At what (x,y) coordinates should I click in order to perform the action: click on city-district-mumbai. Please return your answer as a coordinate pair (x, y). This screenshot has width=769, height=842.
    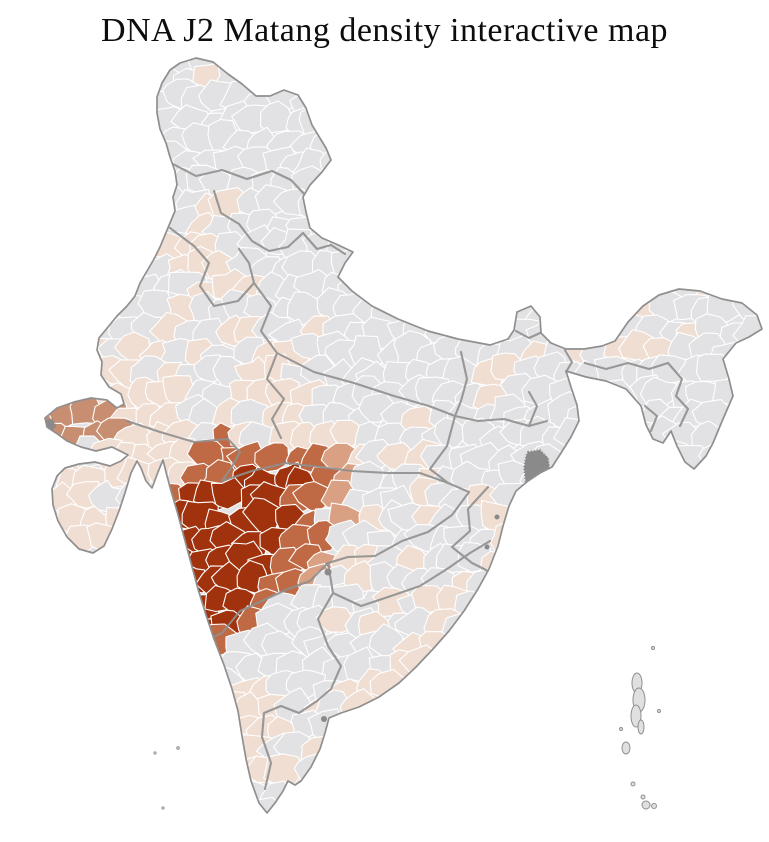
    Looking at the image, I should click on (163, 529).